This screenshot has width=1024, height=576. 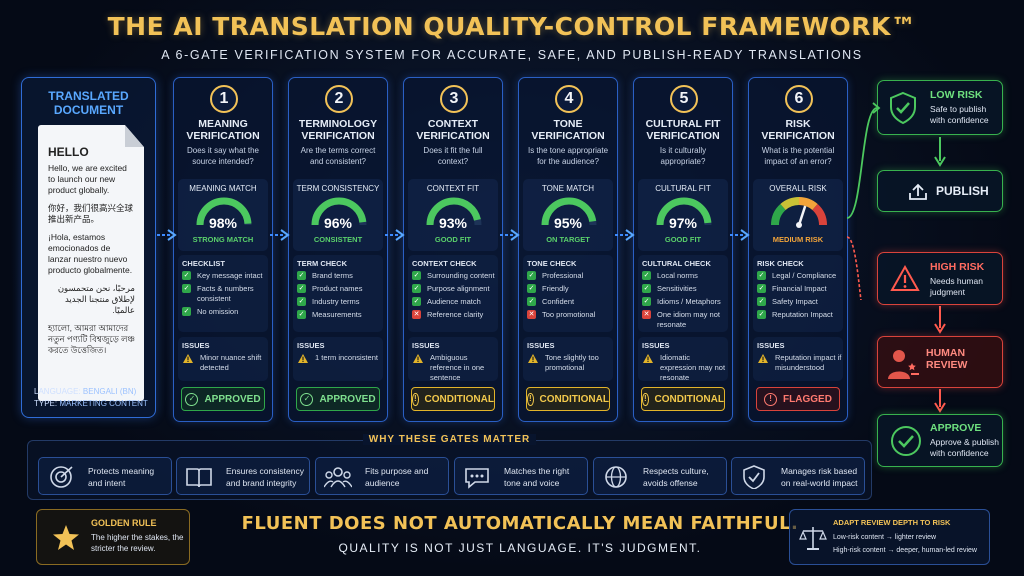 I want to click on status-label: FLAGGED, so click(x=807, y=399).